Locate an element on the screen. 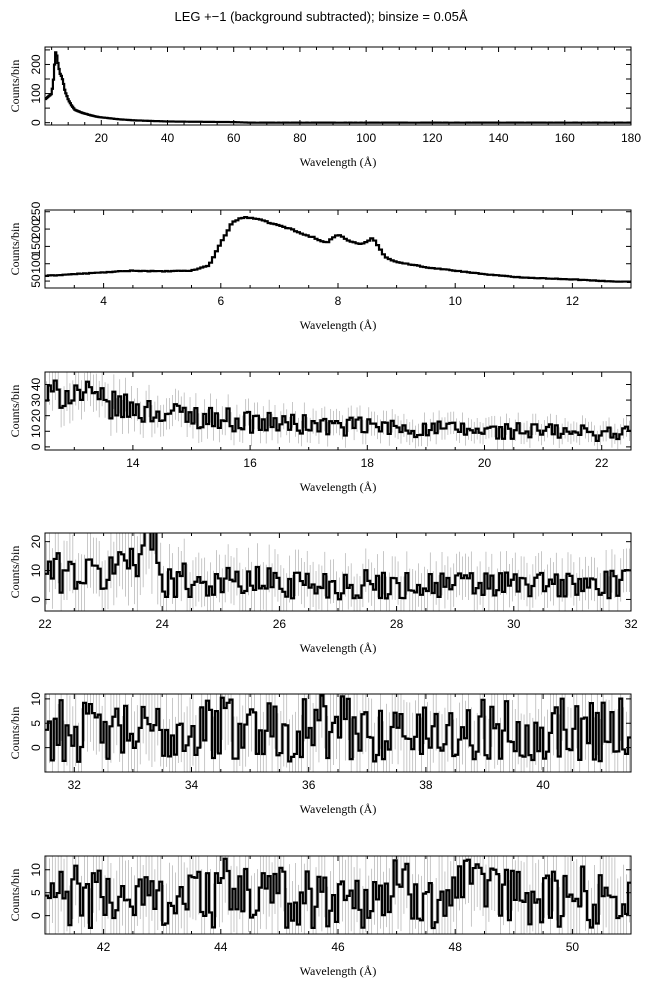 Image resolution: width=652 pixels, height=989 pixels. x-tick-label: 26 is located at coordinates (280, 624).